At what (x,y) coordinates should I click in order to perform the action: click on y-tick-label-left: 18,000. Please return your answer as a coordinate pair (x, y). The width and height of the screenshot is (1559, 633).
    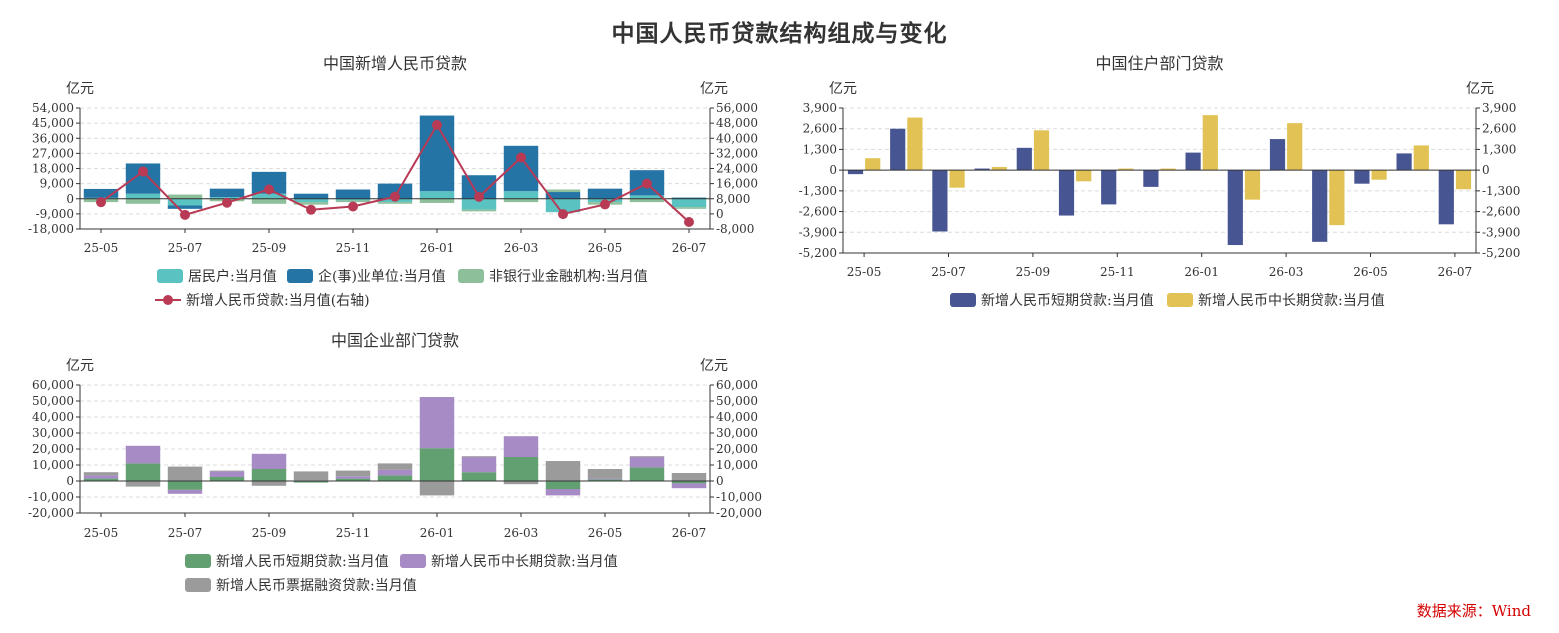
    Looking at the image, I should click on (53, 169).